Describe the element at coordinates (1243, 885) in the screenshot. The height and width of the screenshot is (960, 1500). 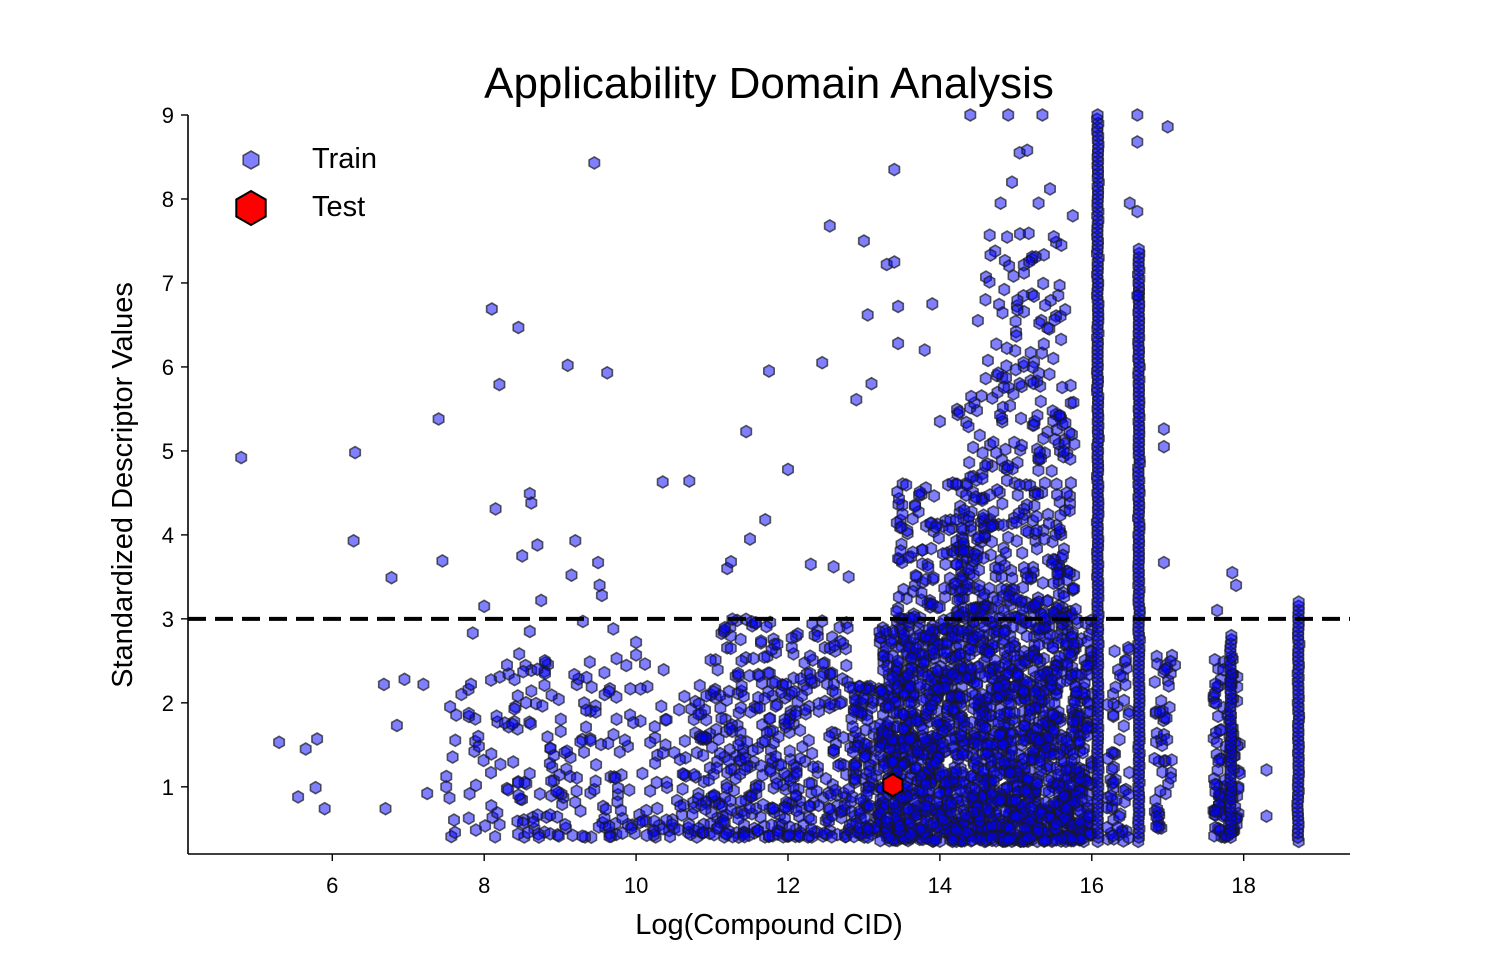
I see `x-tick-label: 18` at that location.